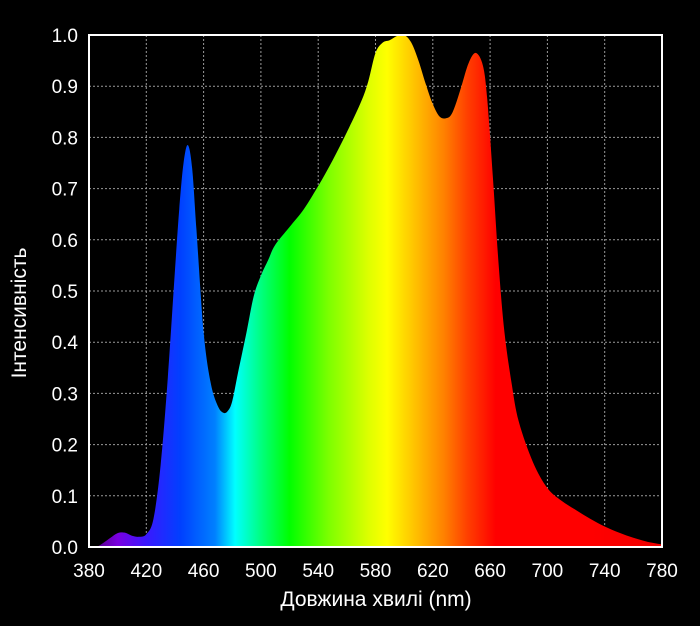  What do you see at coordinates (65, 343) in the screenshot?
I see `y-tick-label: 0.4` at bounding box center [65, 343].